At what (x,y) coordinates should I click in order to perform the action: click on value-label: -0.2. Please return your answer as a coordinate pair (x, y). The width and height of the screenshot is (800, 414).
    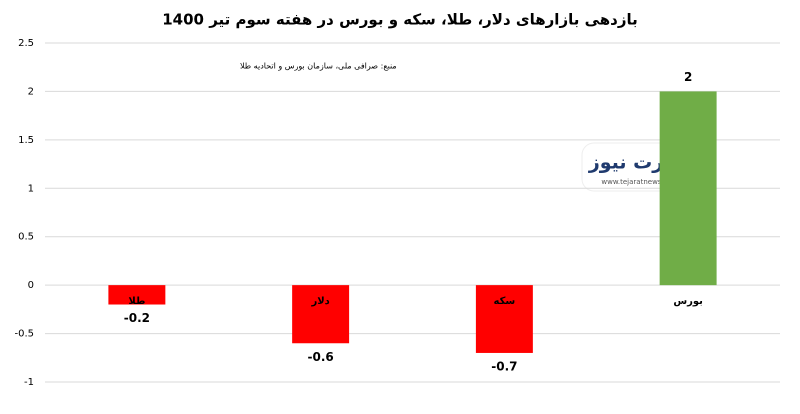
    Looking at the image, I should click on (137, 318).